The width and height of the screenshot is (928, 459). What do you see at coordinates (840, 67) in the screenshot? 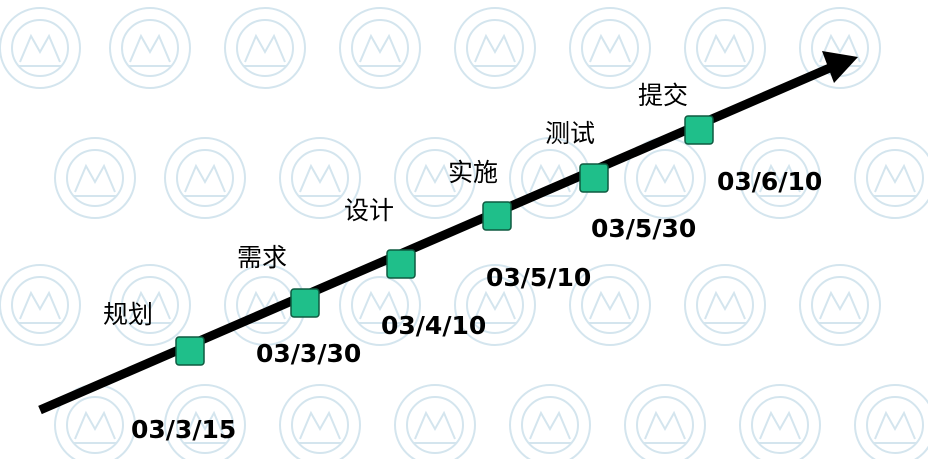
I see `arrow-head-icon` at bounding box center [840, 67].